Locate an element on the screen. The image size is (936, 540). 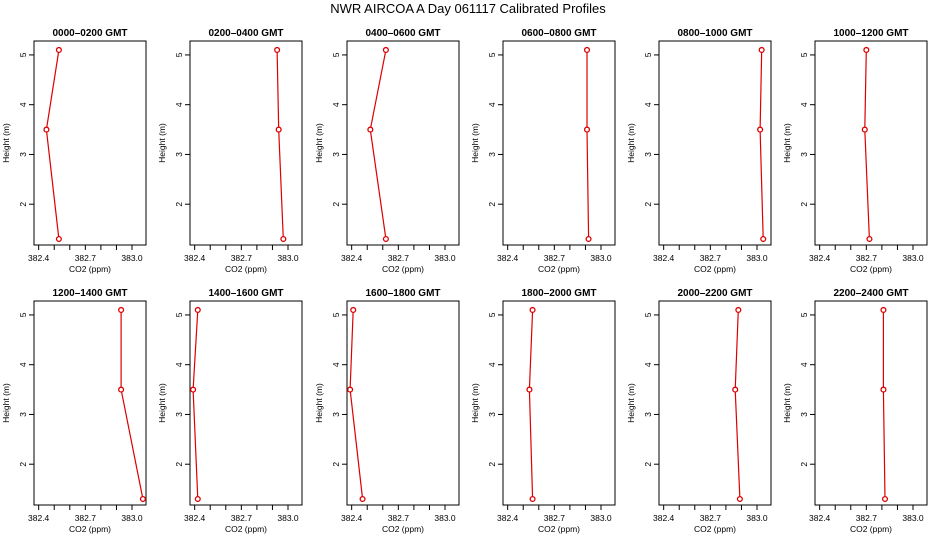
chart-title: 2000–2200 GMT is located at coordinates (714, 293).